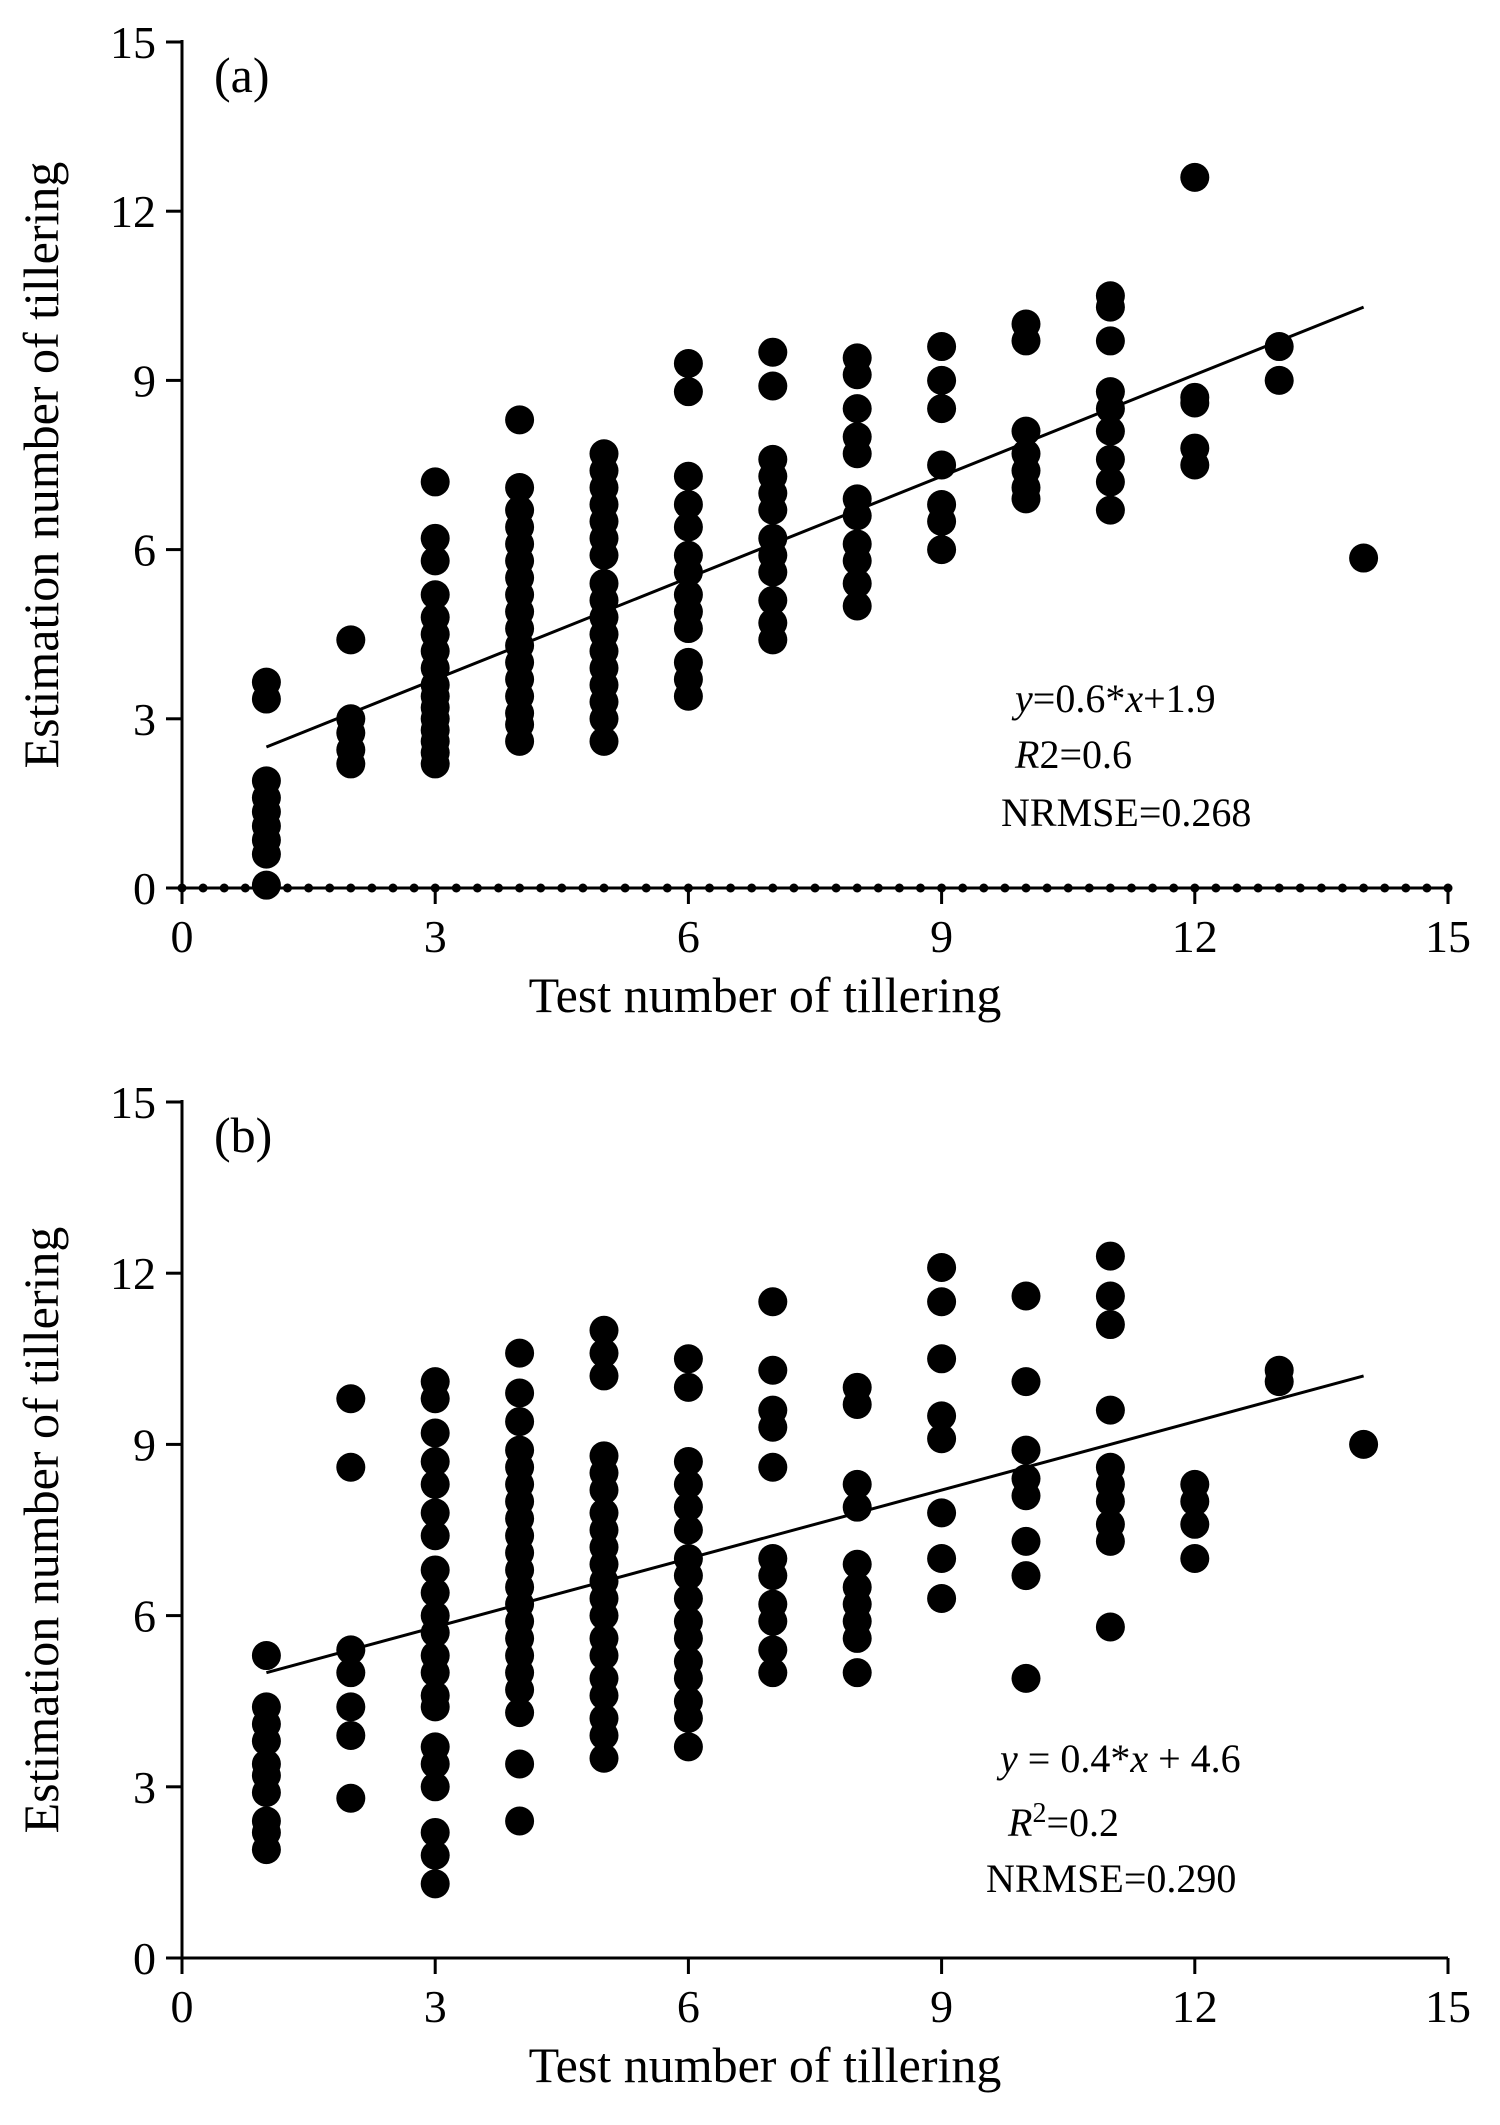  Describe the element at coordinates (1118, 1758) in the screenshot. I see `equation-label: y = 0.4*x + 4.6` at that location.